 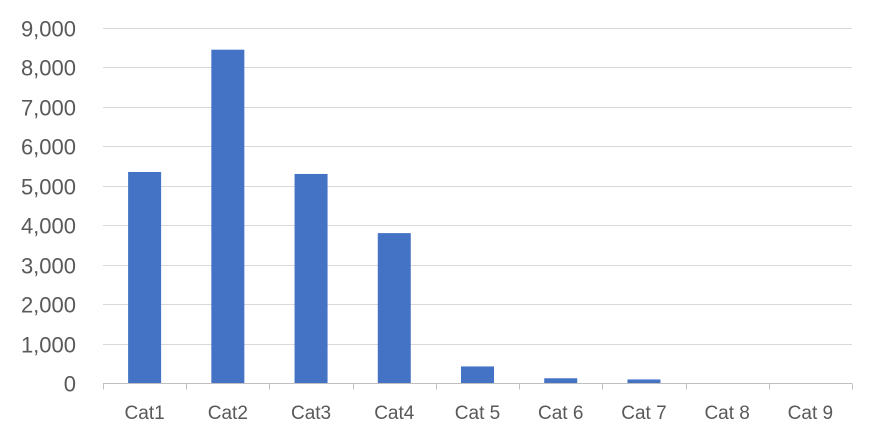 What do you see at coordinates (70, 384) in the screenshot?
I see `y-tick-label: 0` at bounding box center [70, 384].